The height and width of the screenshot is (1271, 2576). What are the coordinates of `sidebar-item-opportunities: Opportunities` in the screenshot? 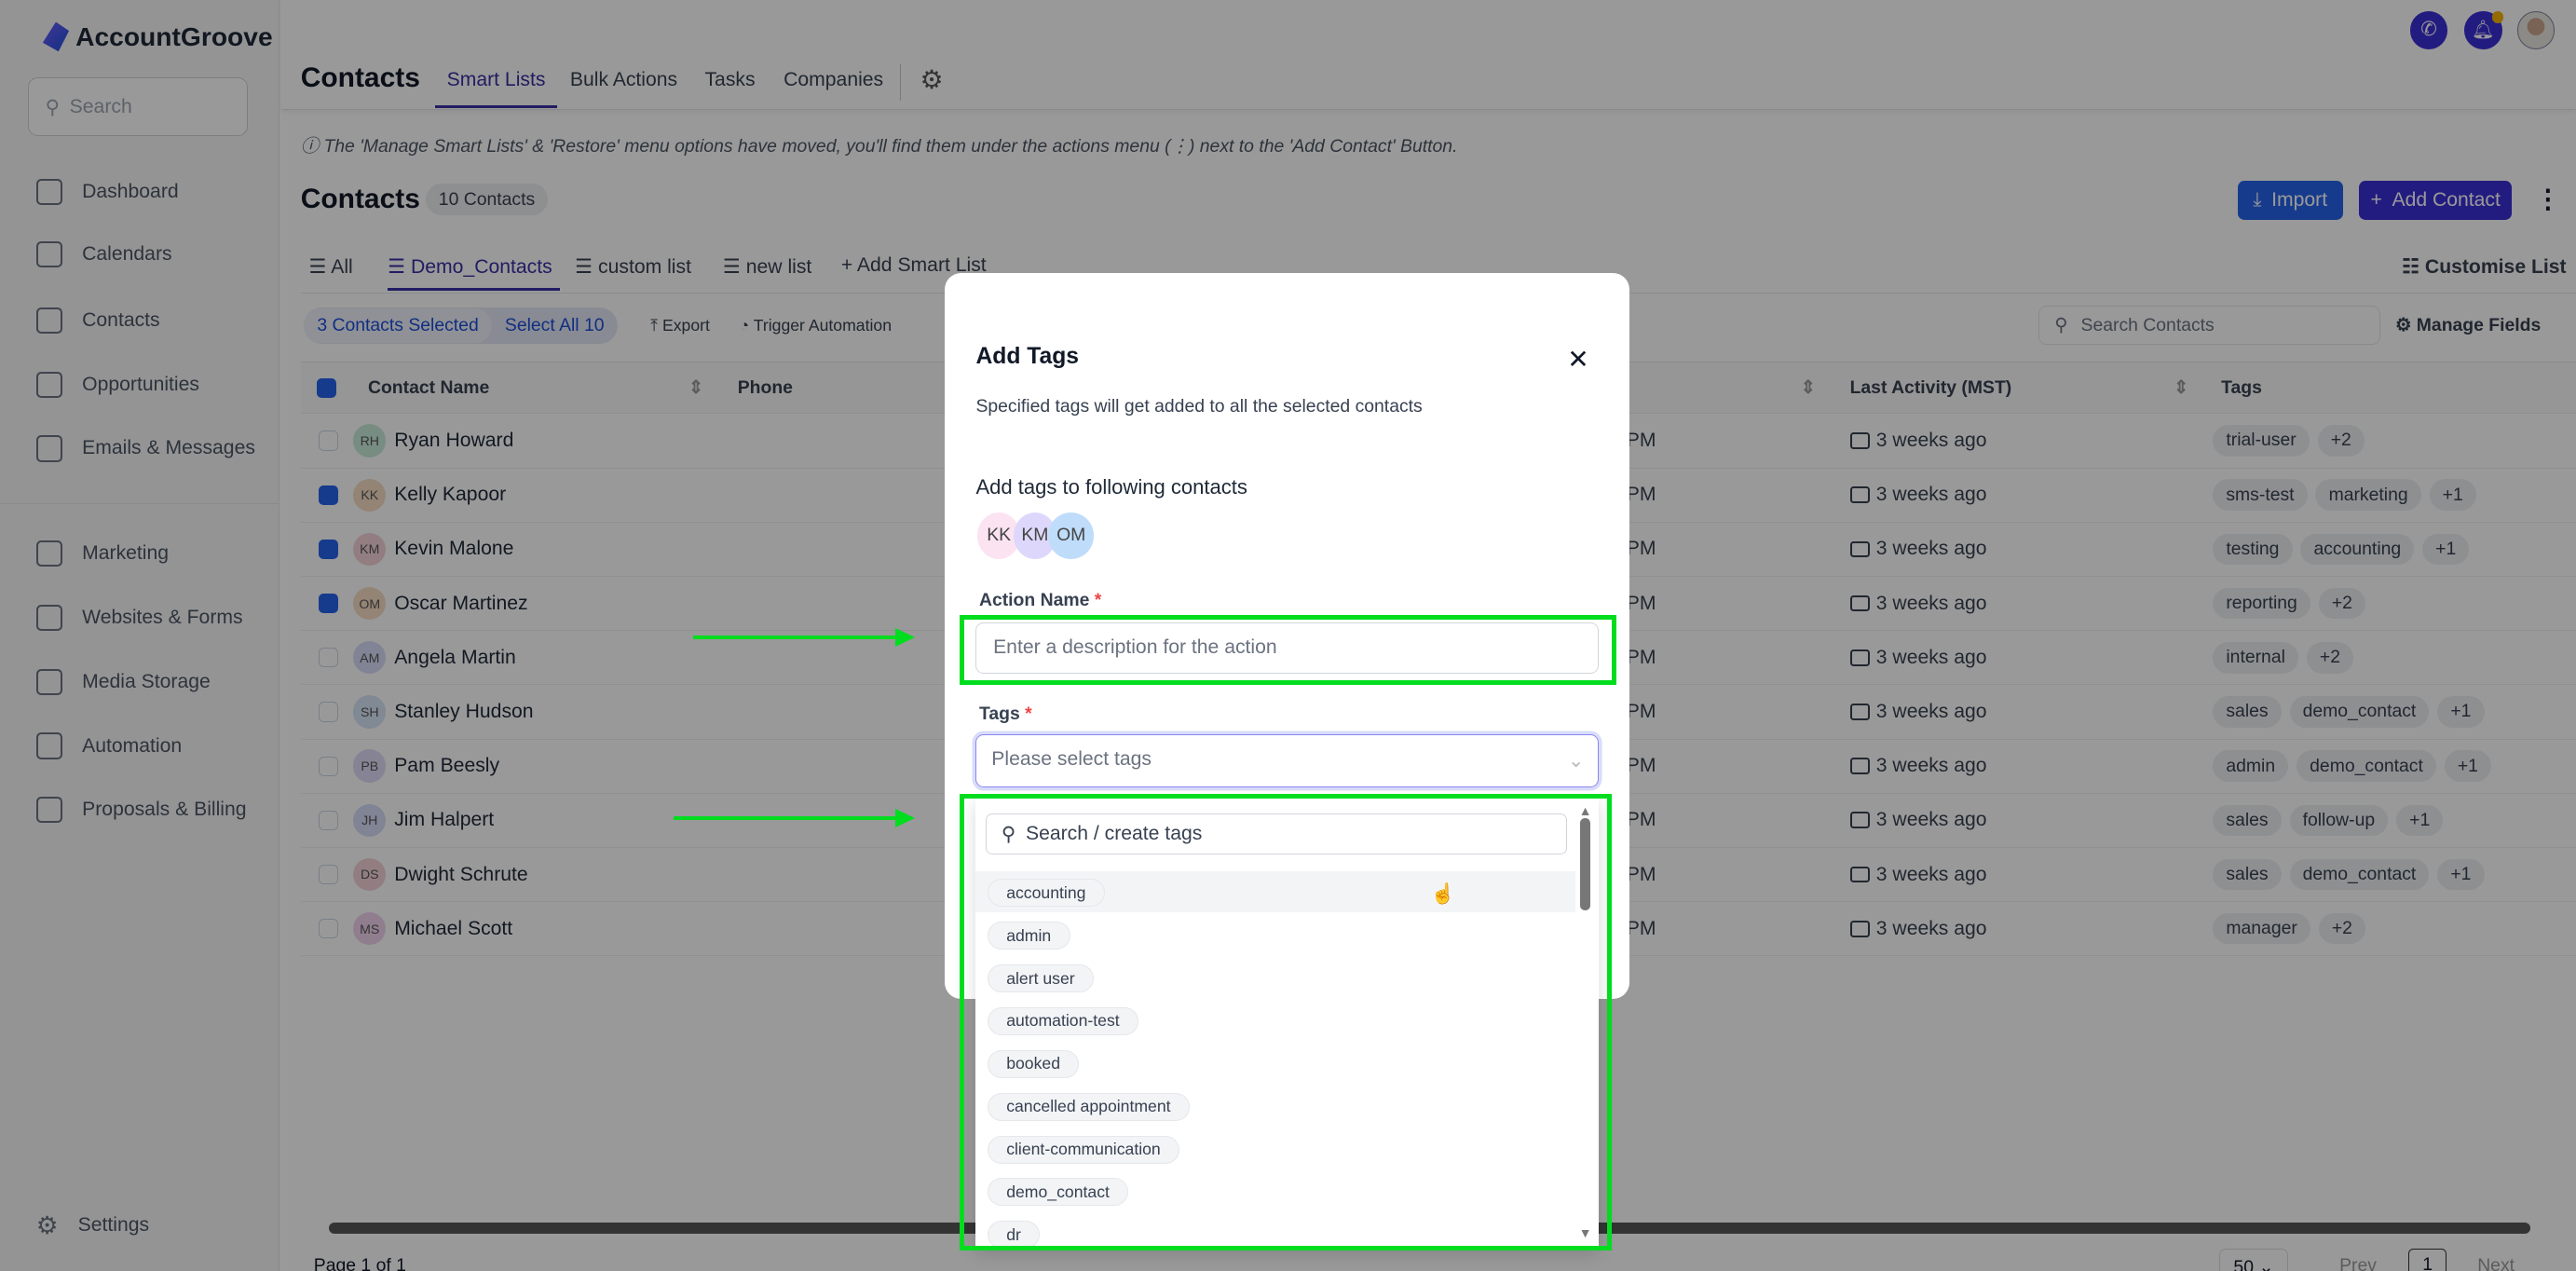 It's located at (117, 384).